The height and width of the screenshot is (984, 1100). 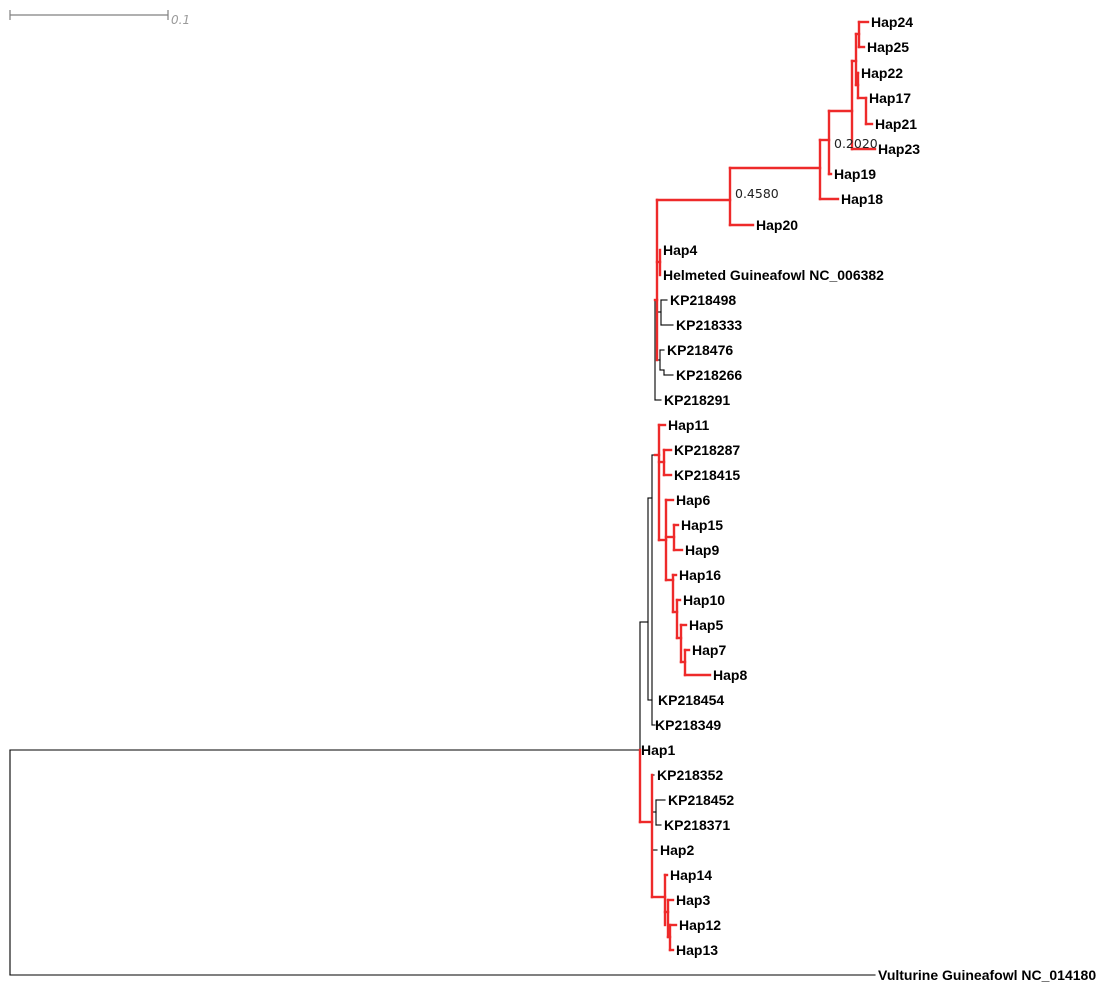 What do you see at coordinates (987, 975) in the screenshot?
I see `leaf-label: Vulturine Guineafowl NC_014180` at bounding box center [987, 975].